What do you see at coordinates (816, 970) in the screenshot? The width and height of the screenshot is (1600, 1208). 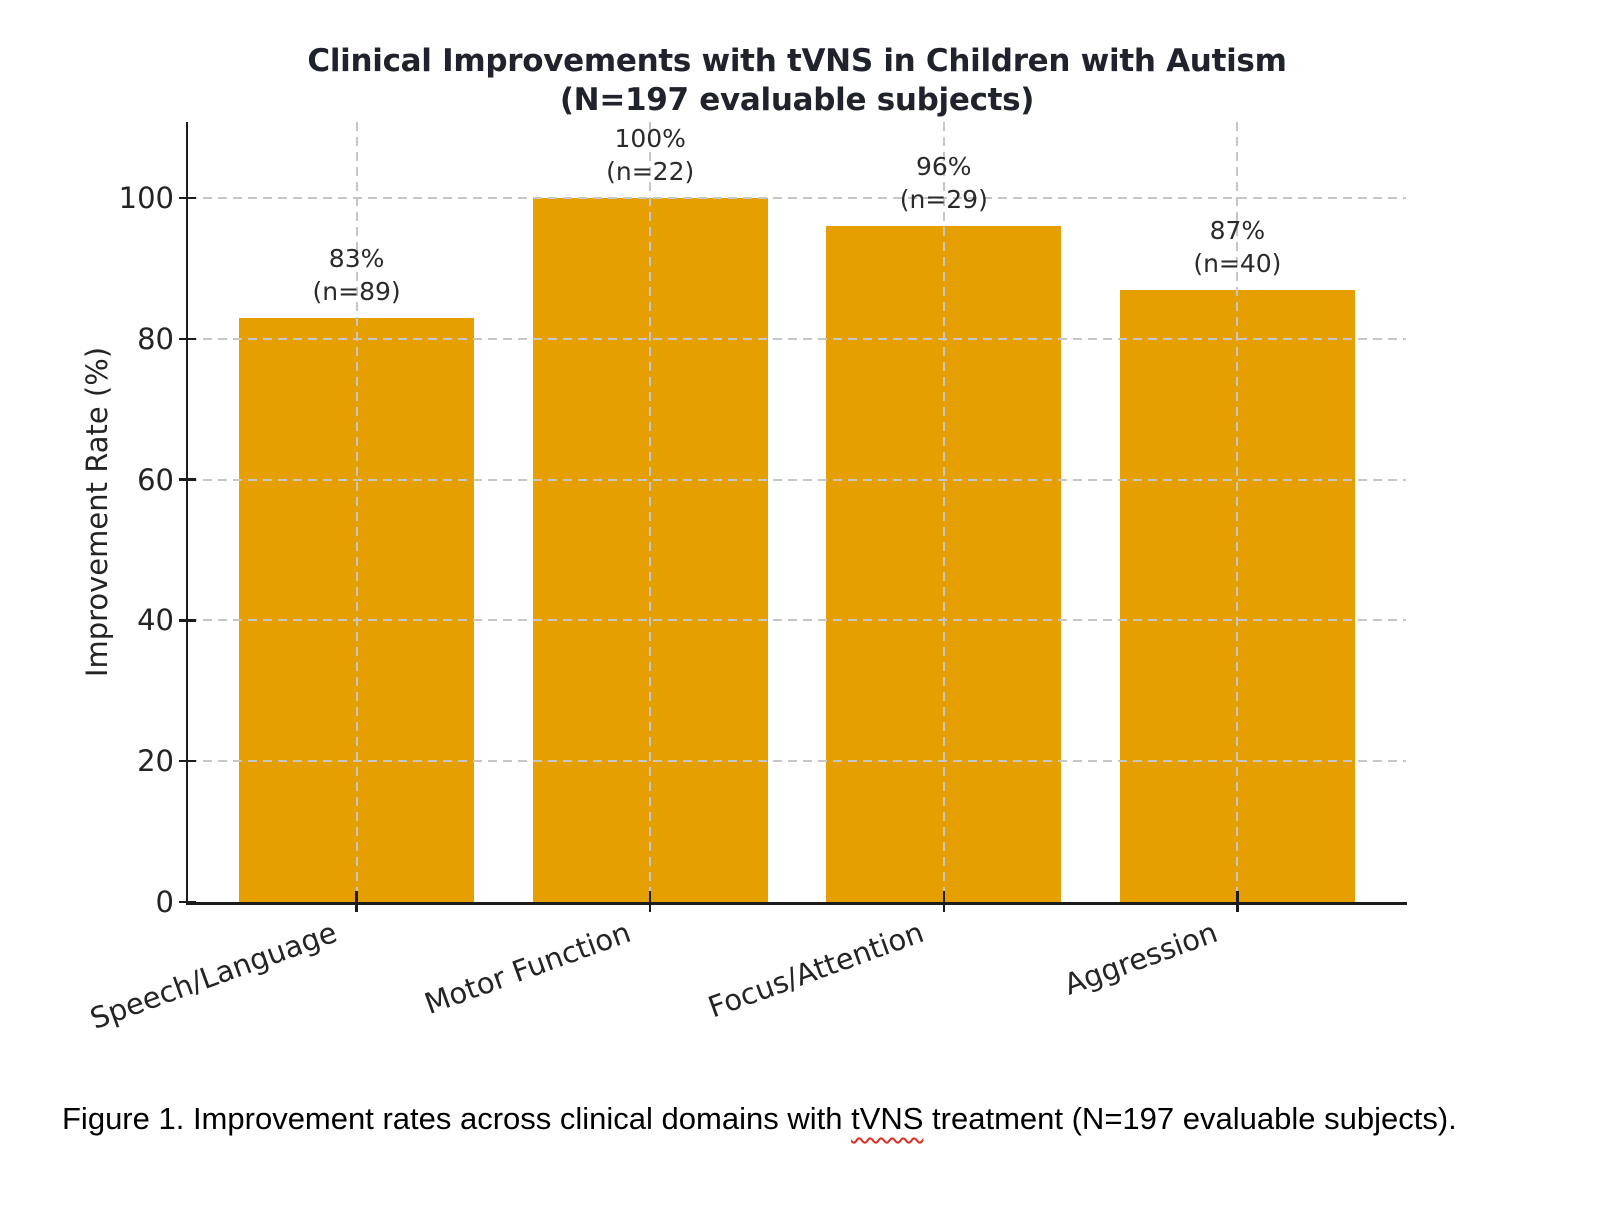 I see `x-tick-label: Focus/Attention` at bounding box center [816, 970].